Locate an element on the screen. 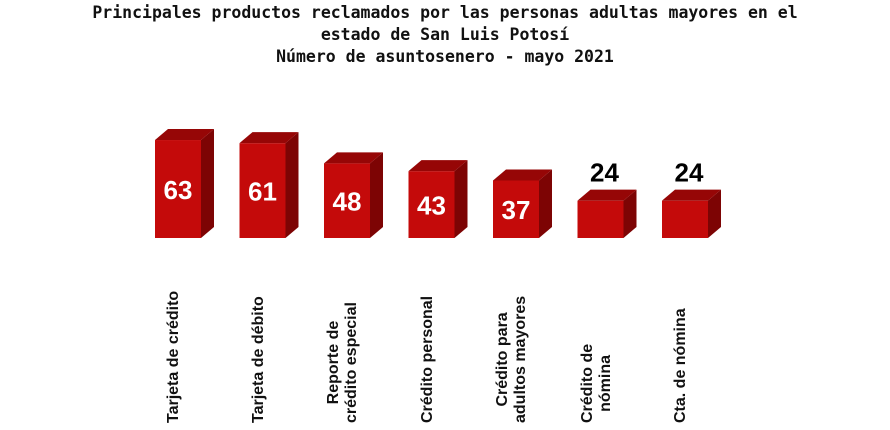 This screenshot has height=430, width=890. bar-1: 63 is located at coordinates (184, 183).